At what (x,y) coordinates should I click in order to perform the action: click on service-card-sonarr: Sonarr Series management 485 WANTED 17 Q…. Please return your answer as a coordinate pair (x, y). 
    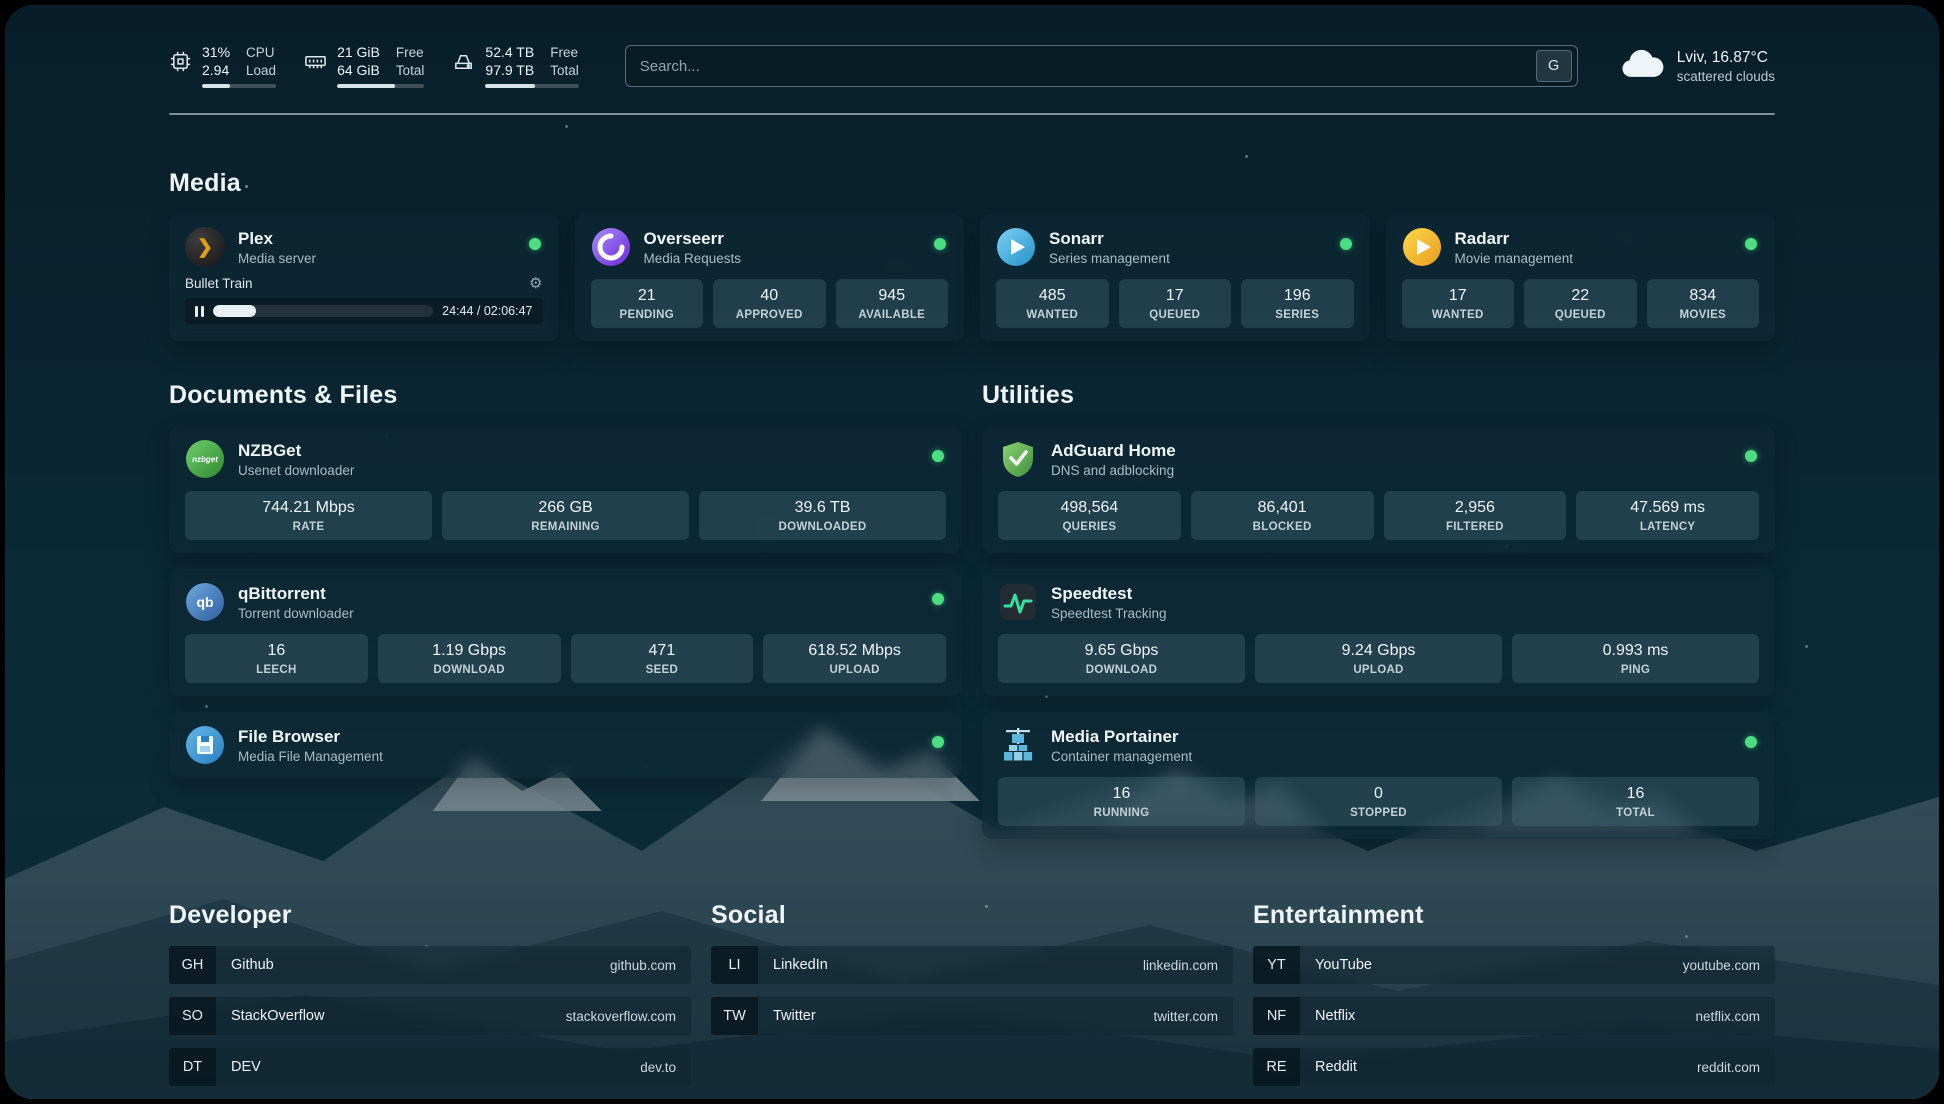
    Looking at the image, I should click on (1175, 277).